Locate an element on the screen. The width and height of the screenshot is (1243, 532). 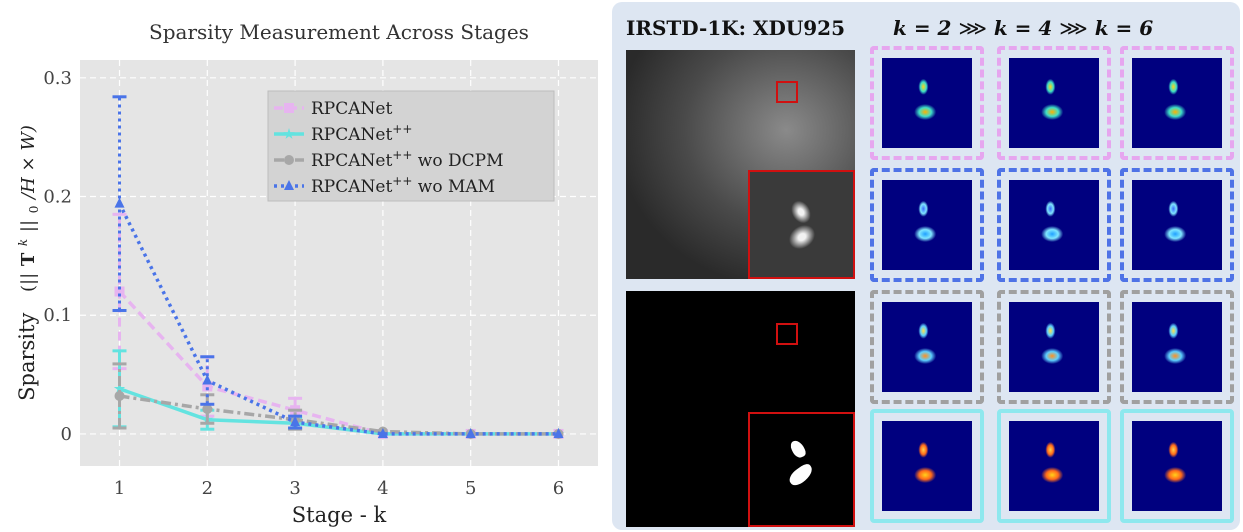
y-tick-label: 0 is located at coordinates (66, 434).